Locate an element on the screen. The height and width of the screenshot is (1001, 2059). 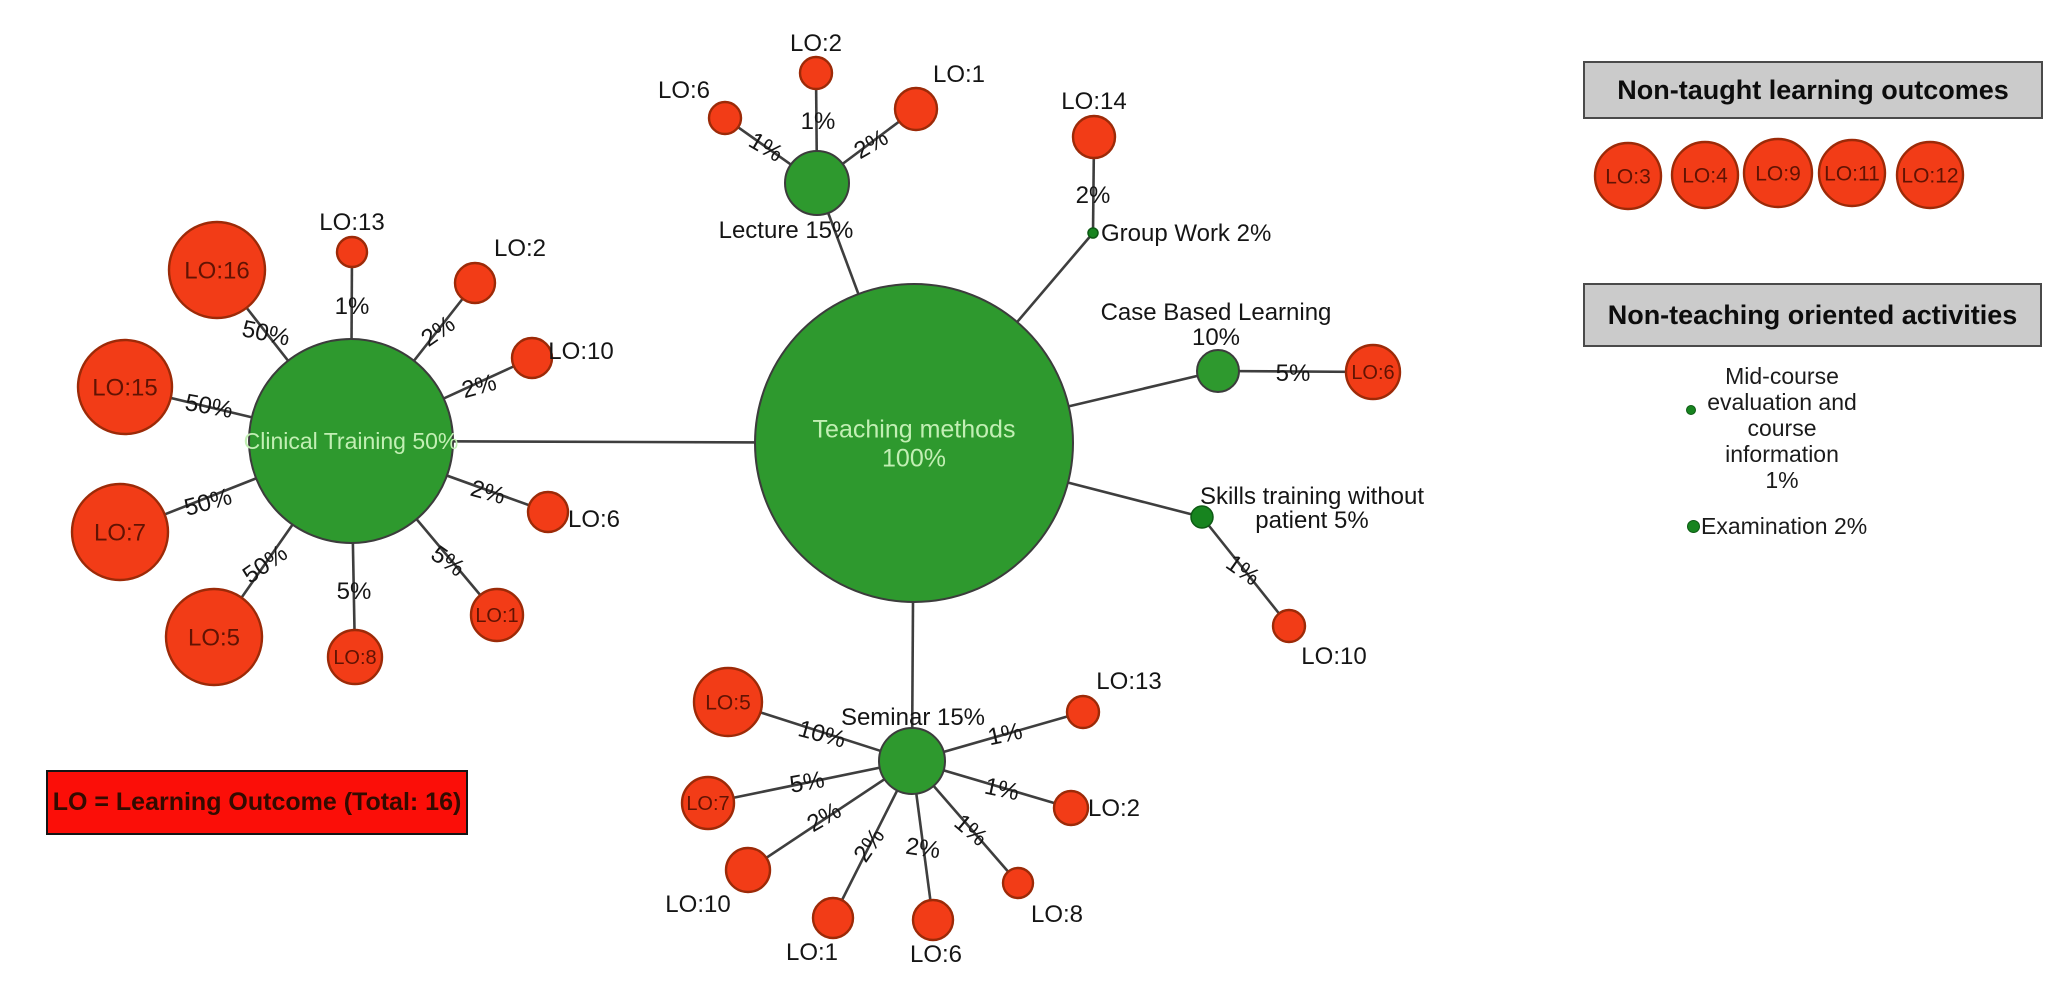
node-label-lg-lo9: LO:9 is located at coordinates (1778, 173).